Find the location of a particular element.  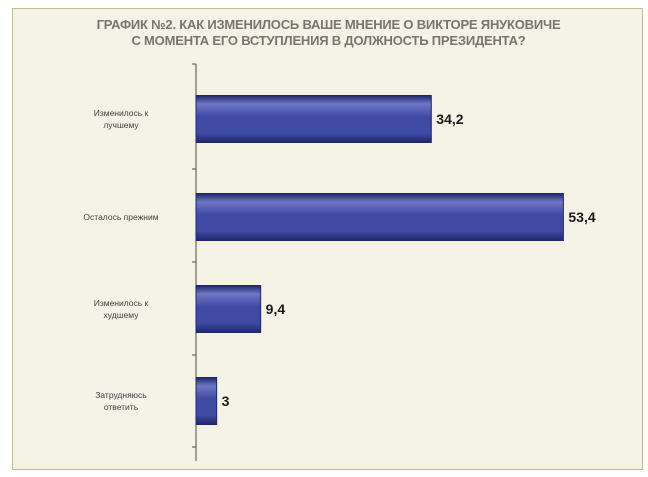

bar-value-label: 3 is located at coordinates (226, 401).